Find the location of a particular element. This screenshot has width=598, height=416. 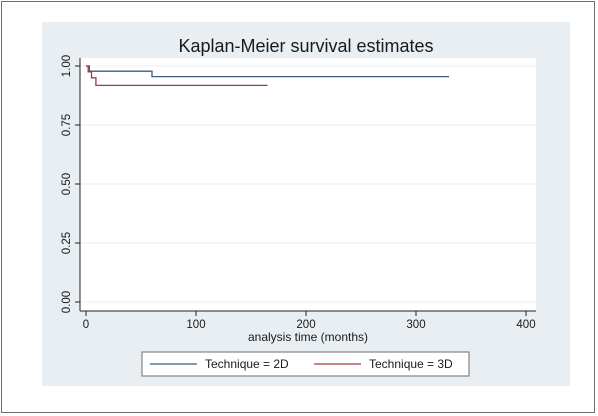

y-tick-label: 0.00 is located at coordinates (67, 302).